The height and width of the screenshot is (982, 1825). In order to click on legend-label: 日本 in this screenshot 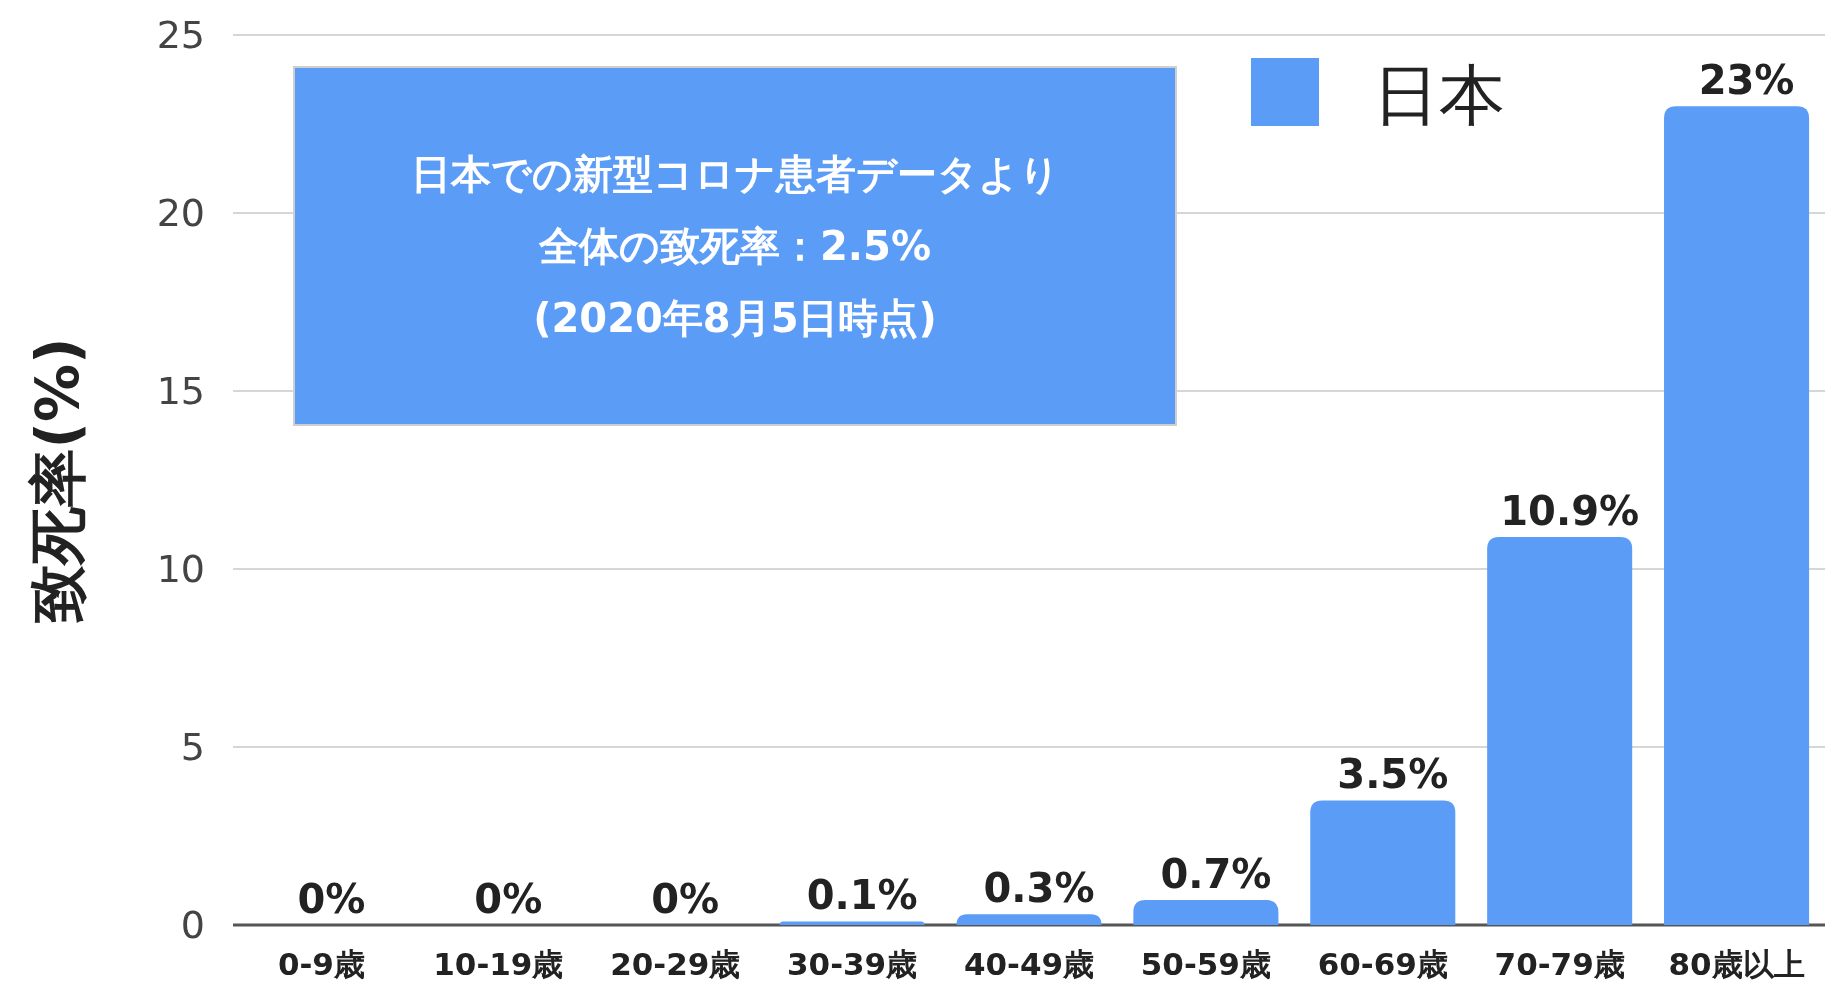, I will do `click(1439, 95)`.